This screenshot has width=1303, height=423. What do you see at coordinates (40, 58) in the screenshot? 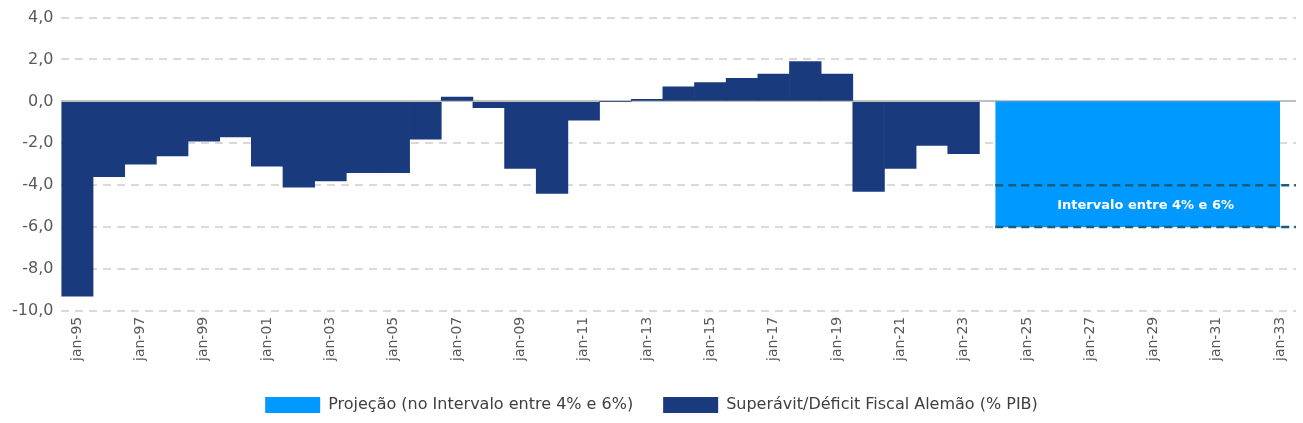
I see `y-tick-label: 2,0` at bounding box center [40, 58].